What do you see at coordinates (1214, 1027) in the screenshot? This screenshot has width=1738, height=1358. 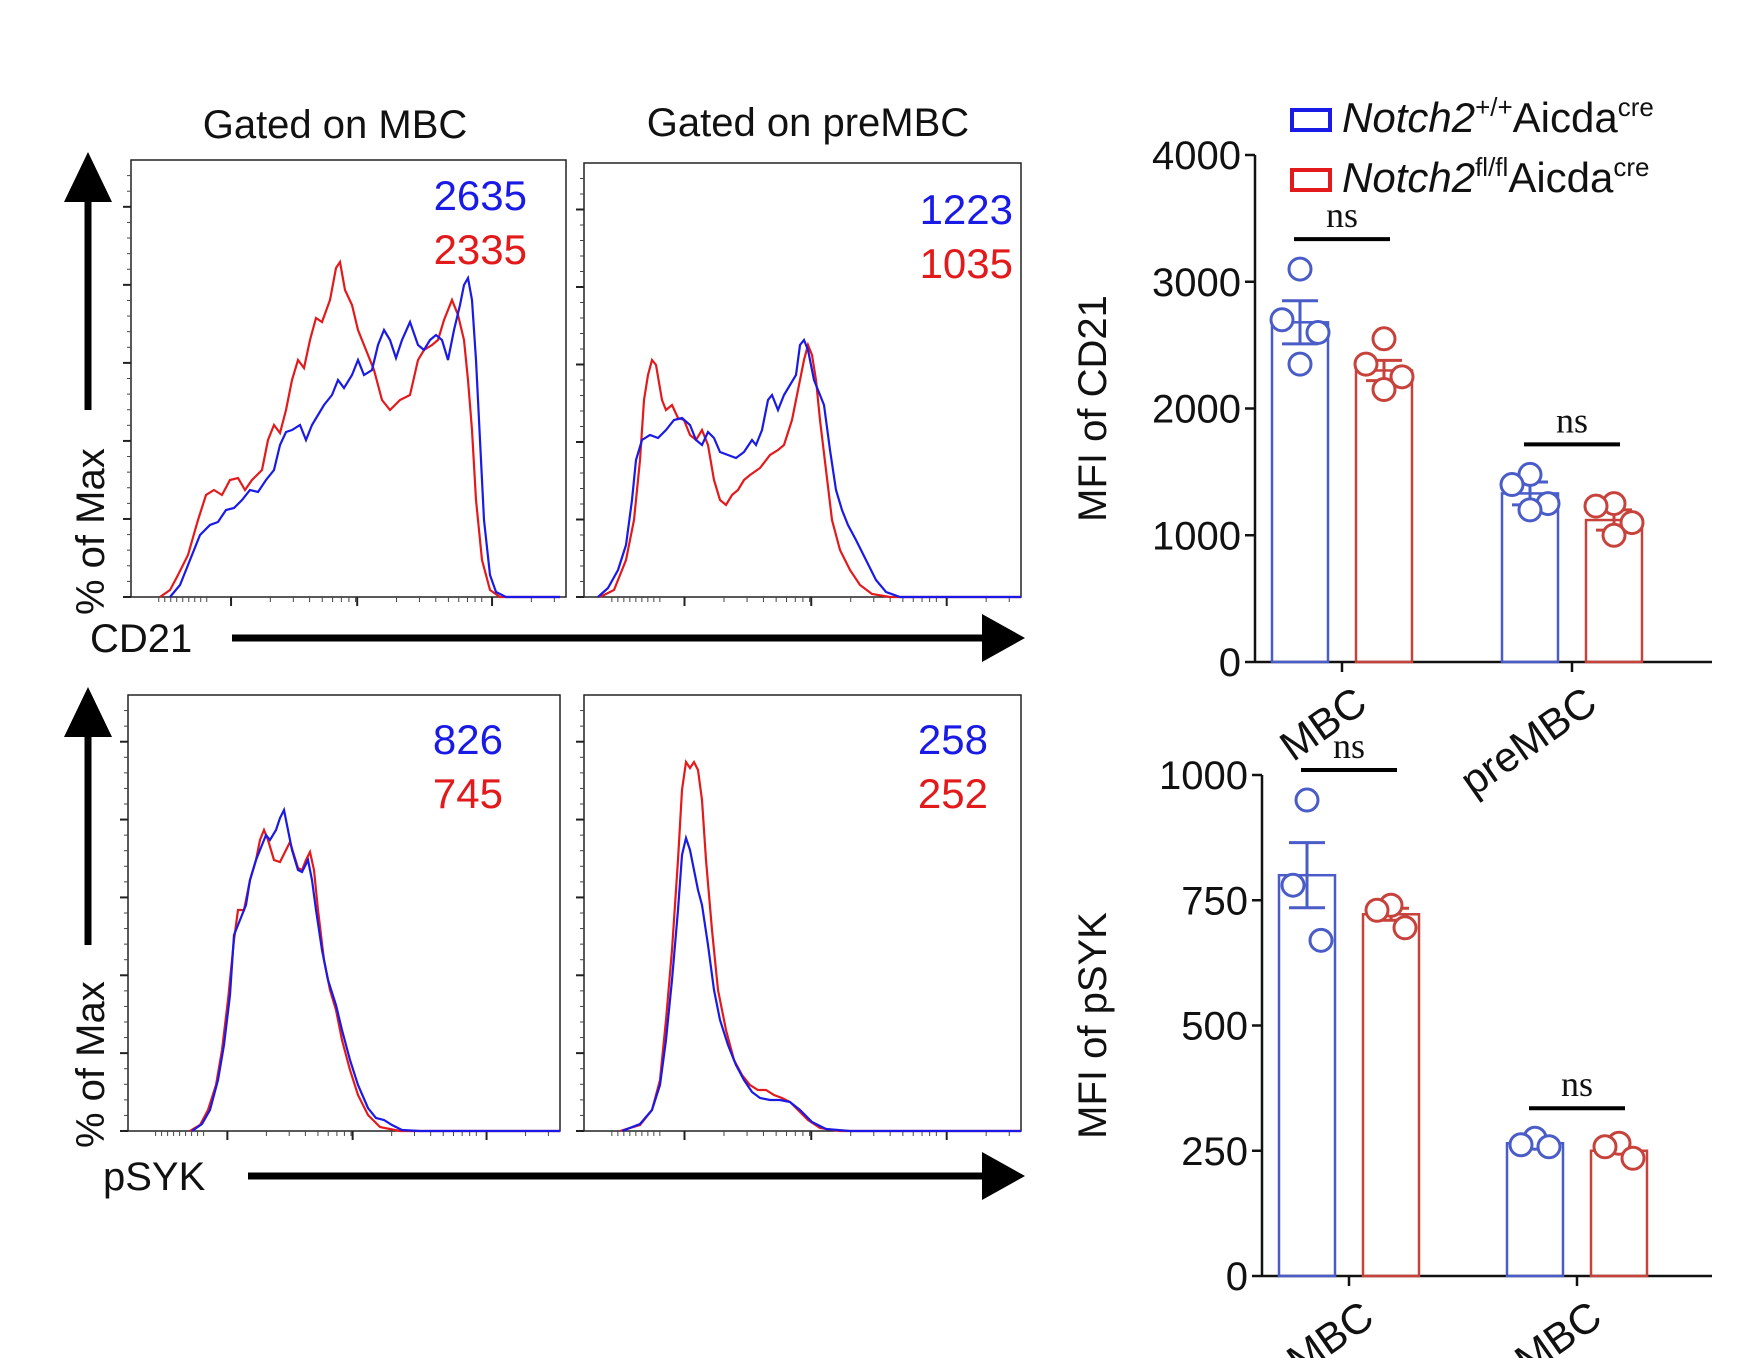 I see `y-tick-label: 500` at bounding box center [1214, 1027].